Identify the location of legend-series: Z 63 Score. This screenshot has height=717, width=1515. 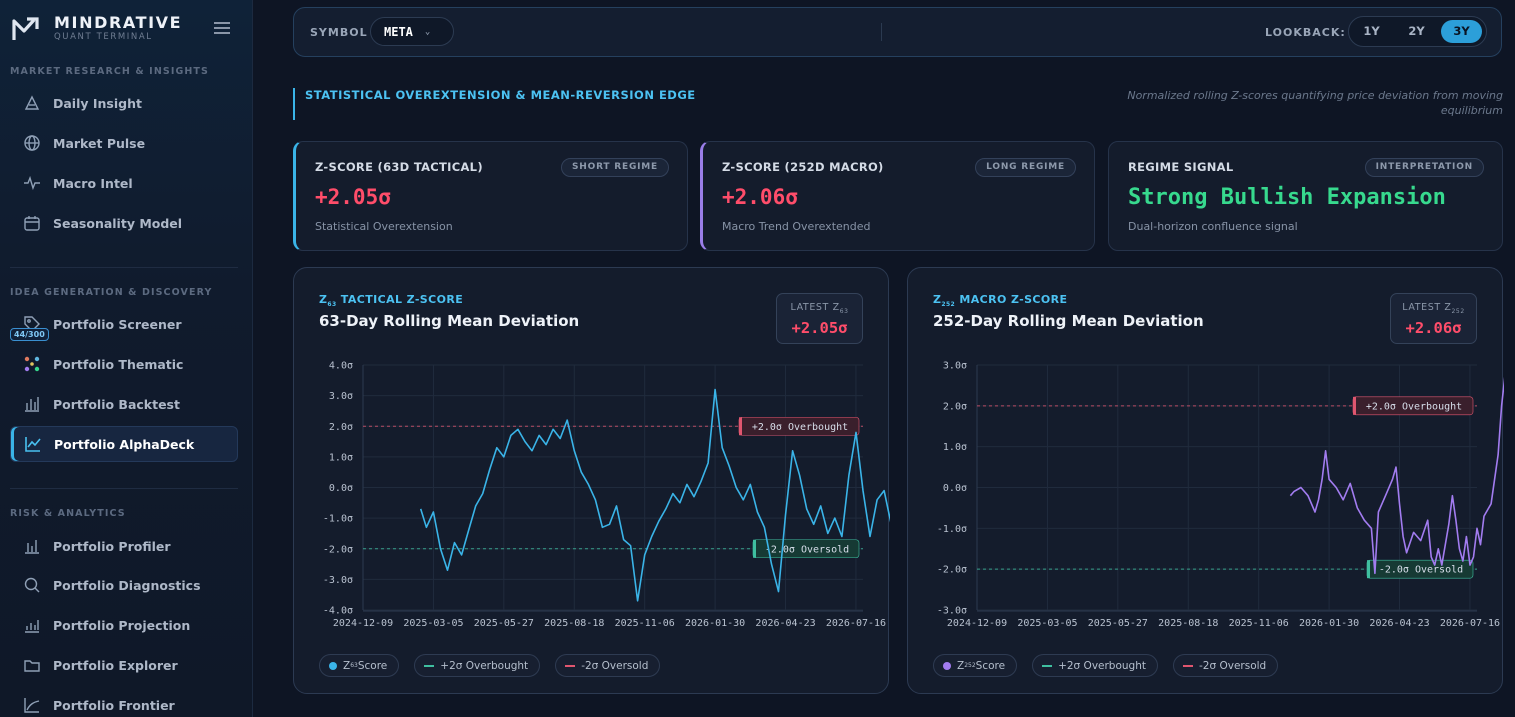
(359, 665).